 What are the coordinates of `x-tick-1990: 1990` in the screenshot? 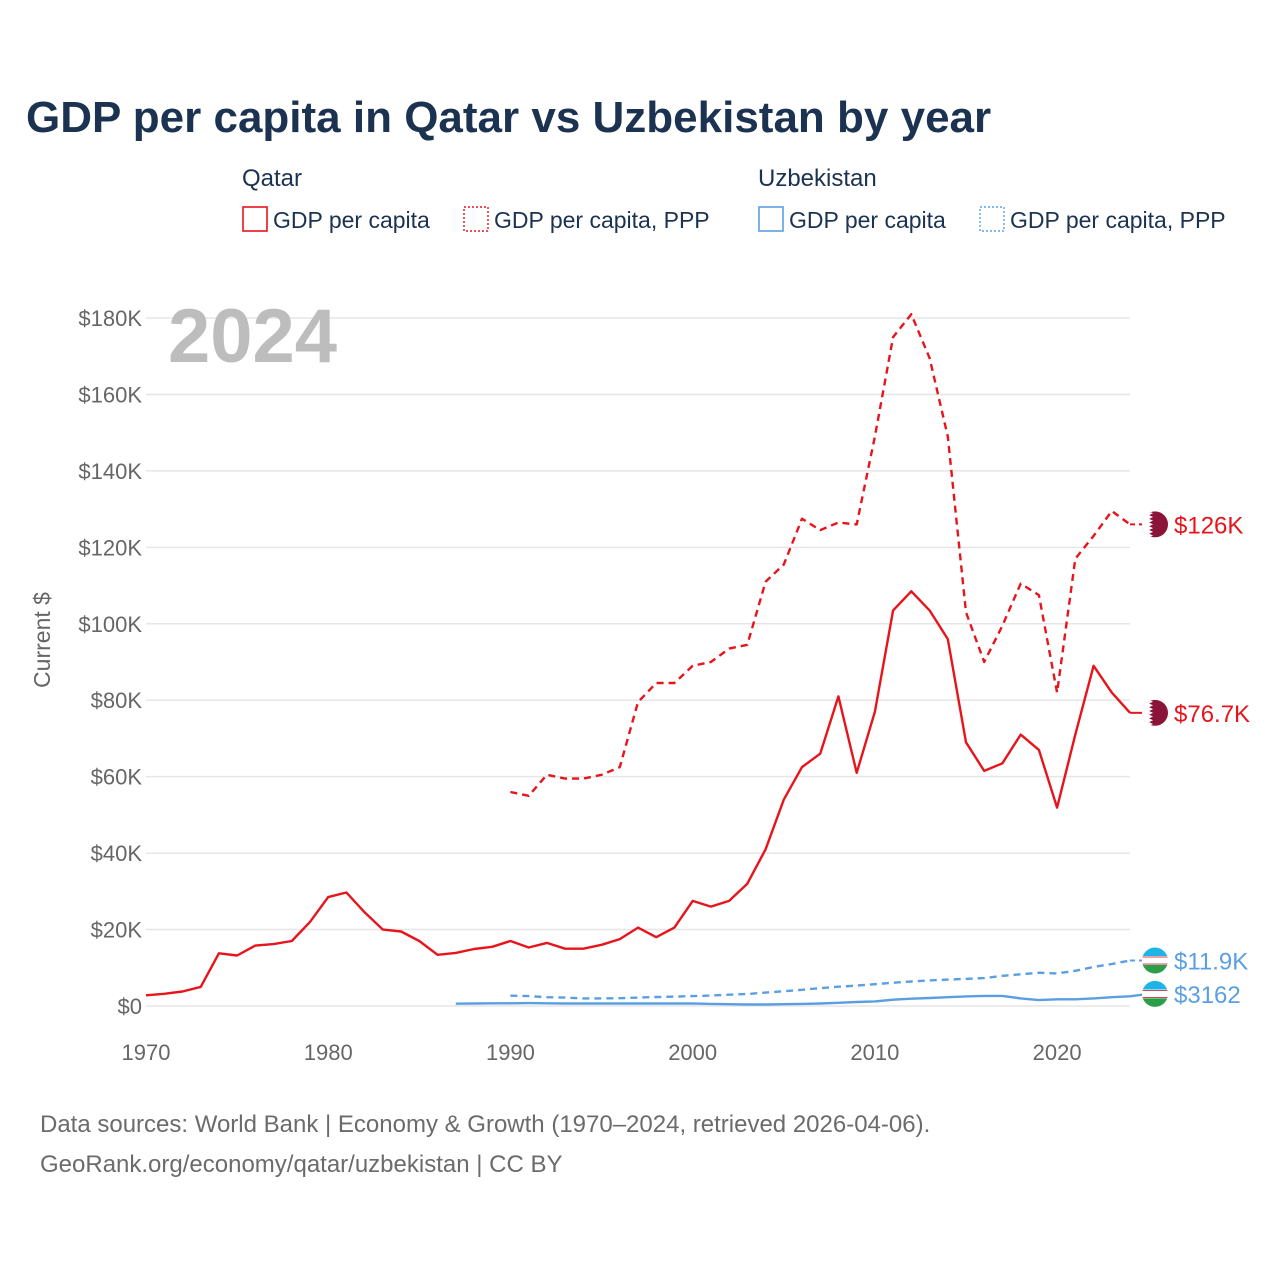 It's located at (510, 1052).